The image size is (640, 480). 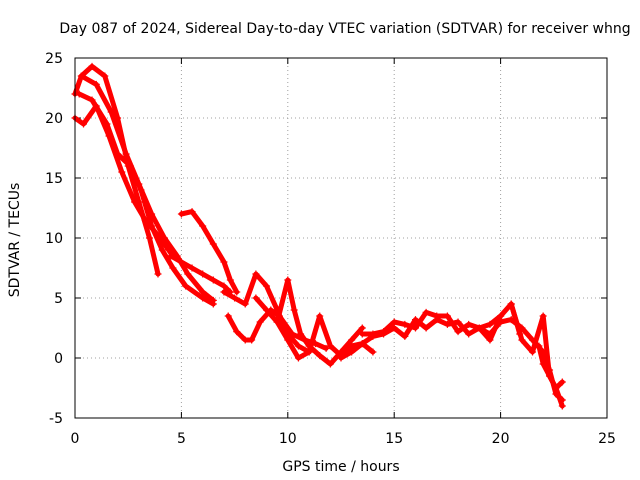 What do you see at coordinates (288, 439) in the screenshot?
I see `x-tick-label: 10` at bounding box center [288, 439].